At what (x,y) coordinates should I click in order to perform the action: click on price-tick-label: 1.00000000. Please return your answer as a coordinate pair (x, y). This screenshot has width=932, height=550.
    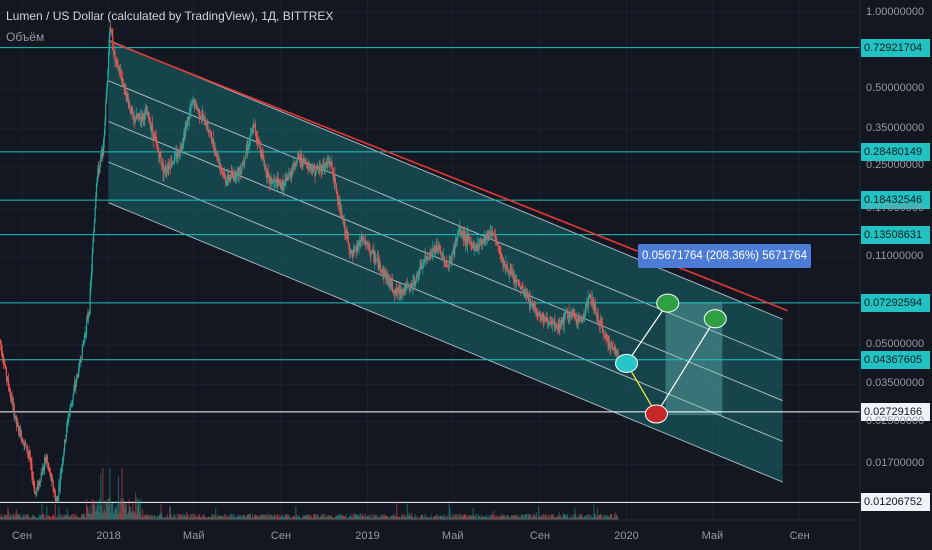
    Looking at the image, I should click on (895, 11).